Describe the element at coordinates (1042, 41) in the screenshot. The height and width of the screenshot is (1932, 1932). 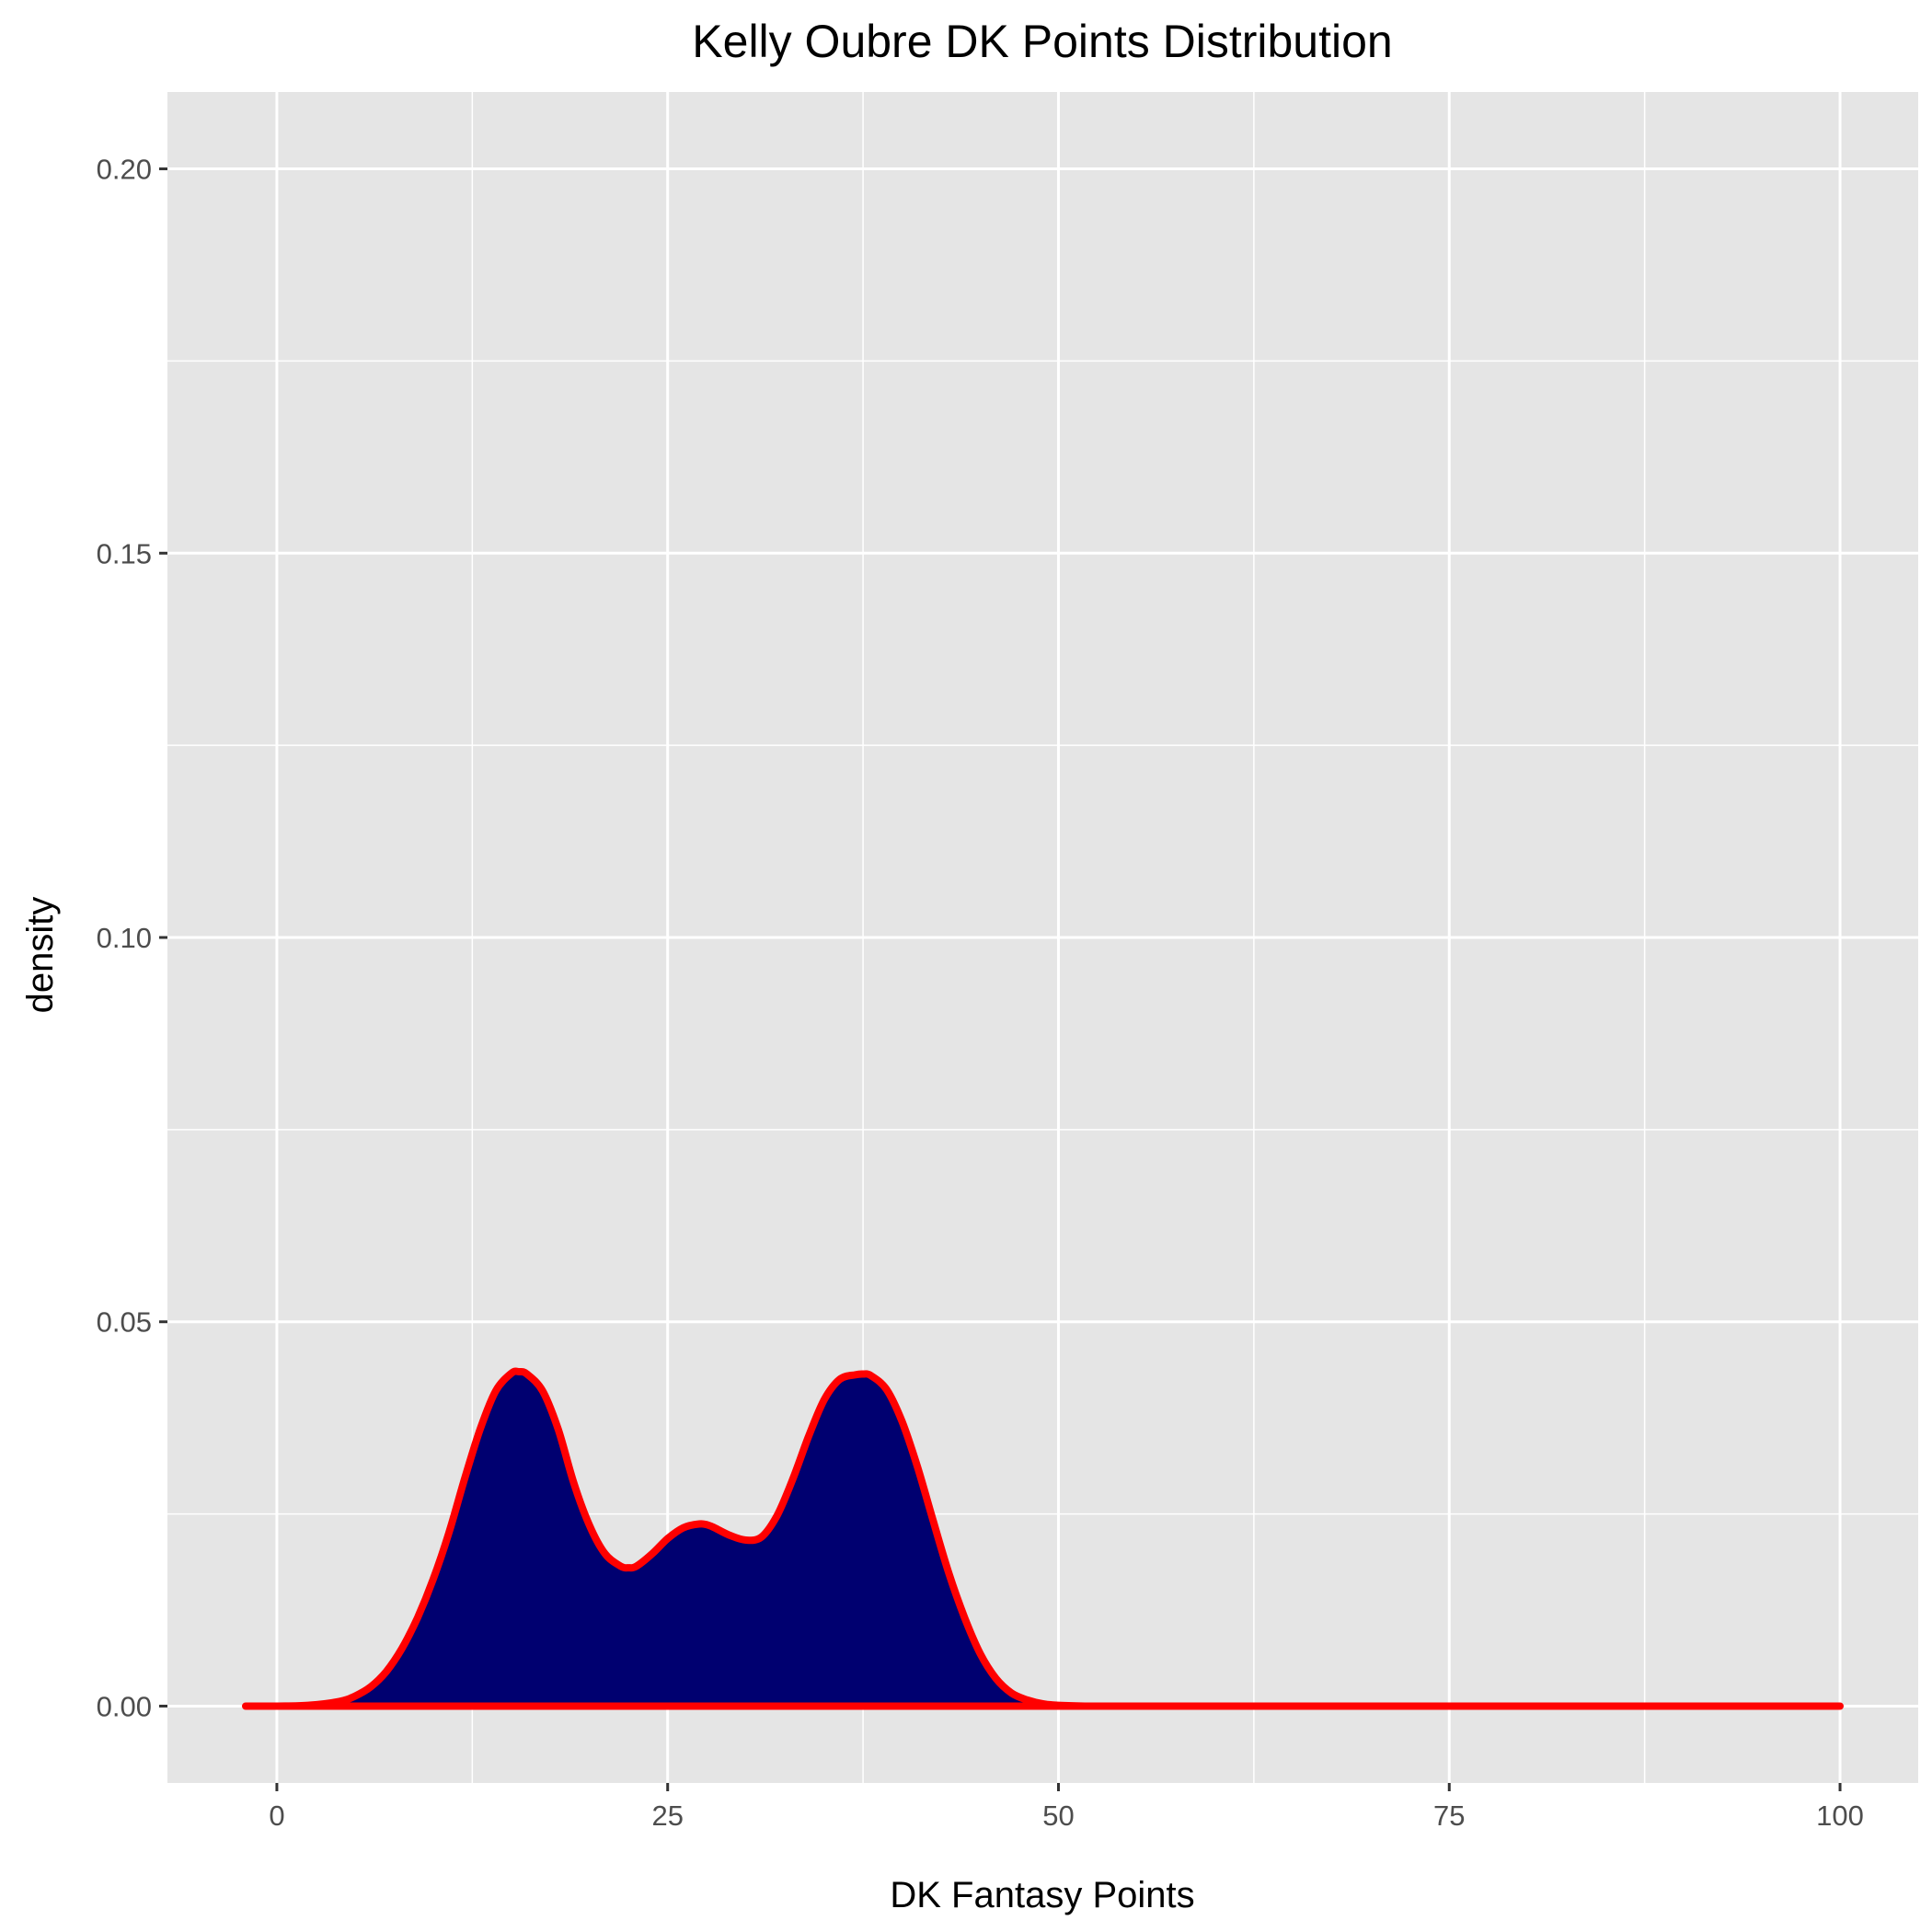
I see `chart-title: Kelly Oubre DK Points Distribution` at that location.